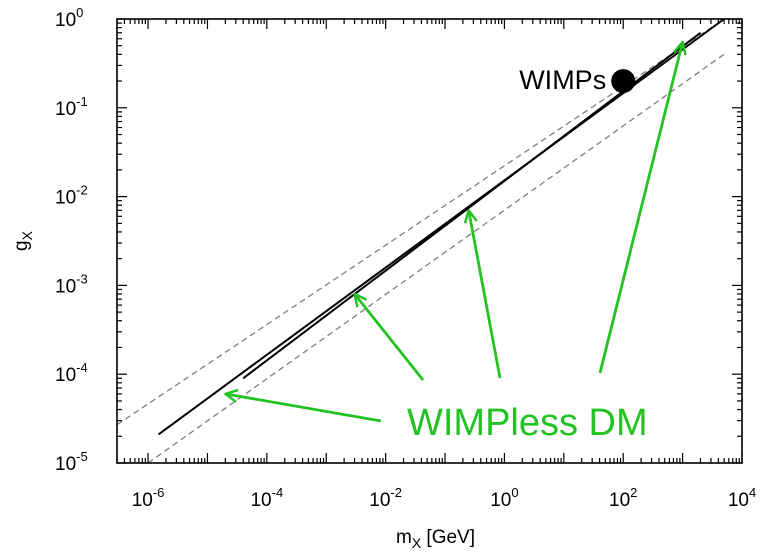 This screenshot has height=552, width=768. Describe the element at coordinates (562, 80) in the screenshot. I see `wimps-label: WIMPs` at that location.